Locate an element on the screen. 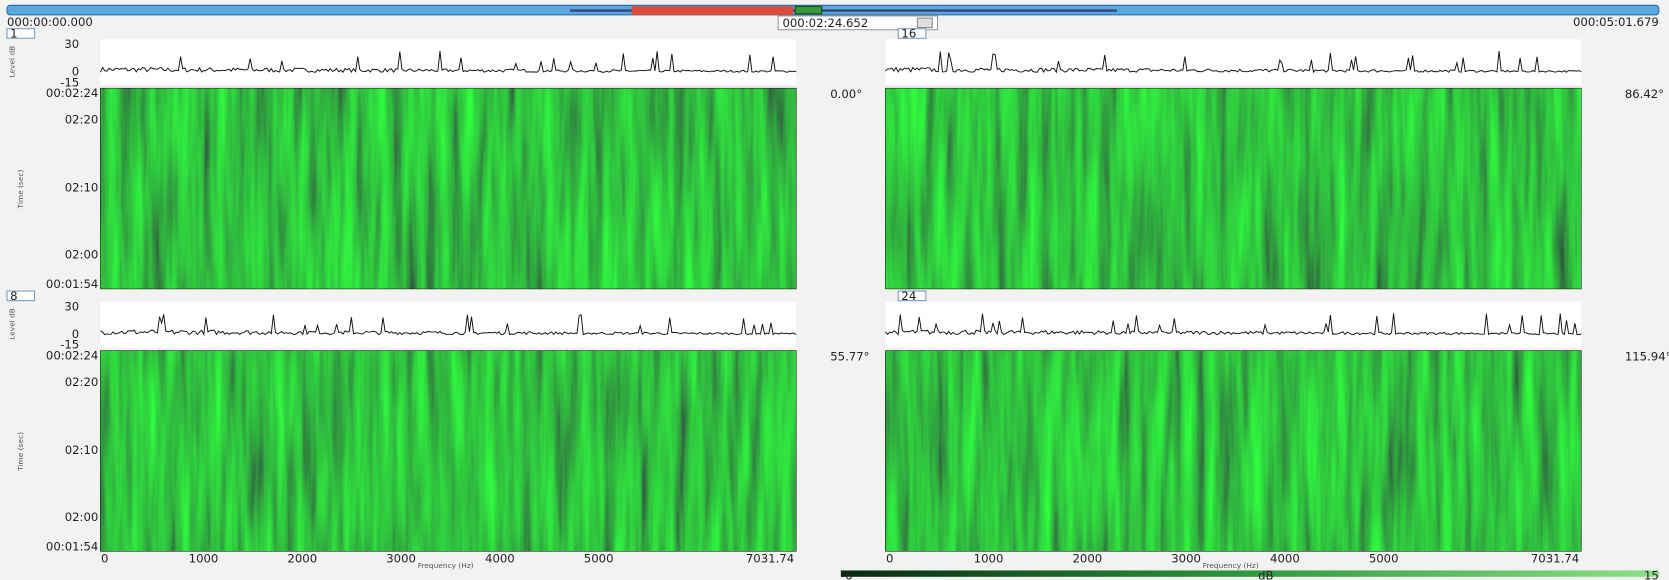 The height and width of the screenshot is (580, 1669). spinner is located at coordinates (924, 23).